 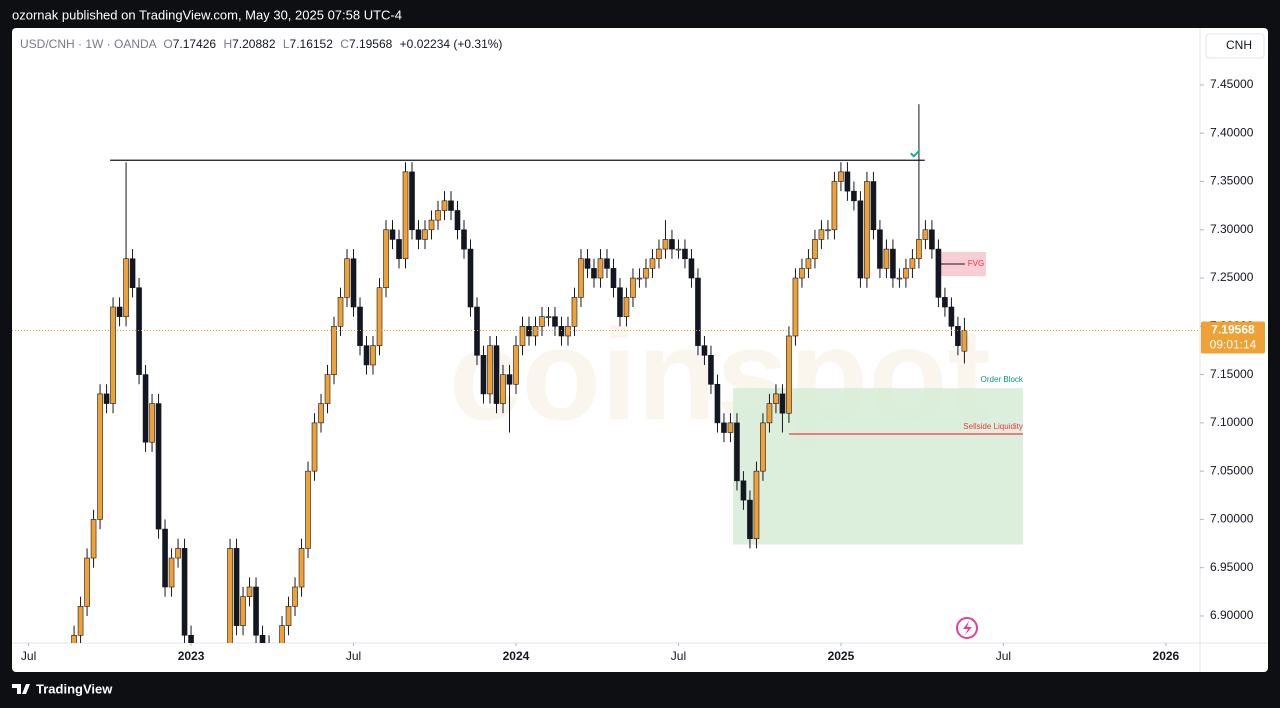 I want to click on y-tick-label: 7.00000, so click(x=1232, y=519).